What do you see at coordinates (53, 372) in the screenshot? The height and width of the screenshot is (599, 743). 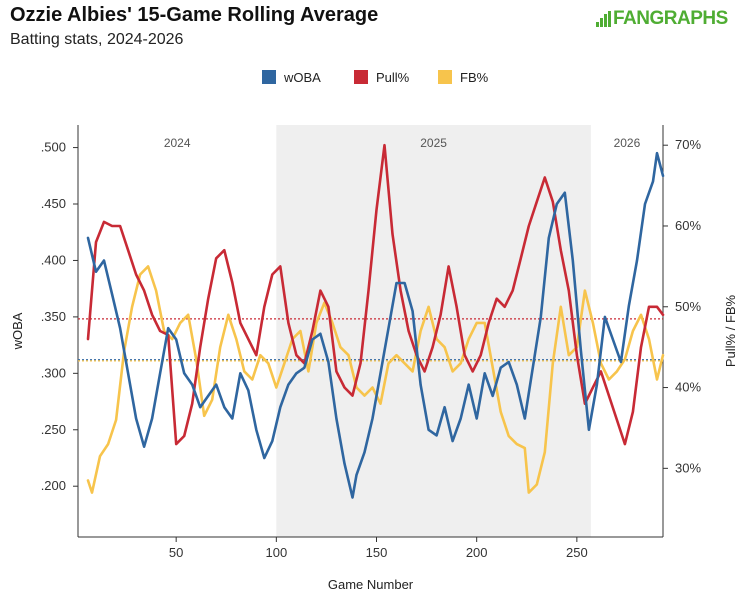 I see `y-tick-label-left: .300` at bounding box center [53, 372].